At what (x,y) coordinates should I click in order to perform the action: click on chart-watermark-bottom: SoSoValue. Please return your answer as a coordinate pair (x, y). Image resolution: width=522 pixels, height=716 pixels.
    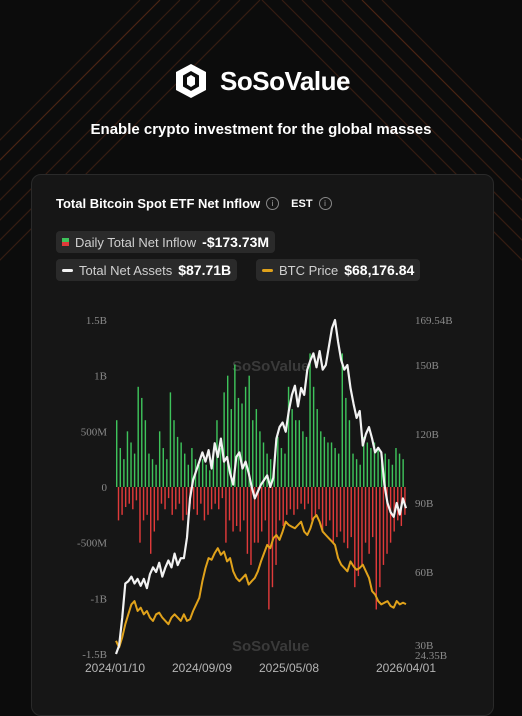
    Looking at the image, I should click on (271, 646).